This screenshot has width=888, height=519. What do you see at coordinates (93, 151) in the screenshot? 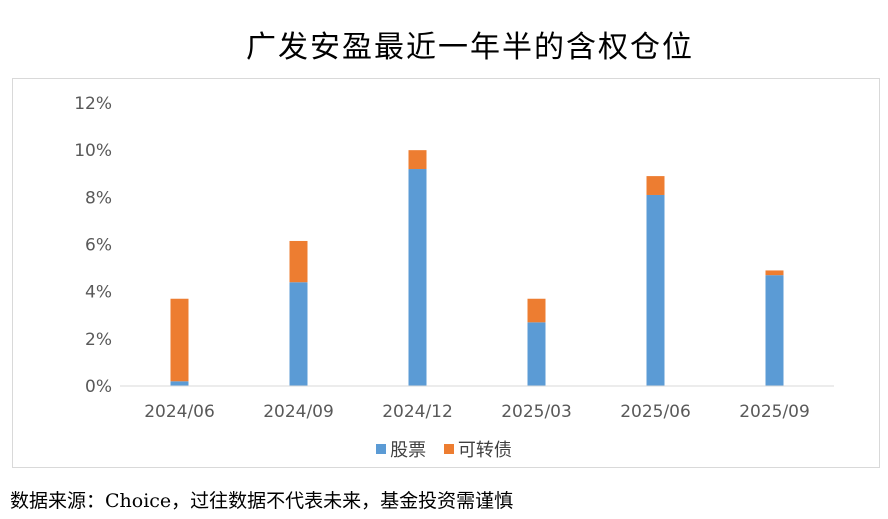
I see `y-tick-label: 10%` at bounding box center [93, 151].